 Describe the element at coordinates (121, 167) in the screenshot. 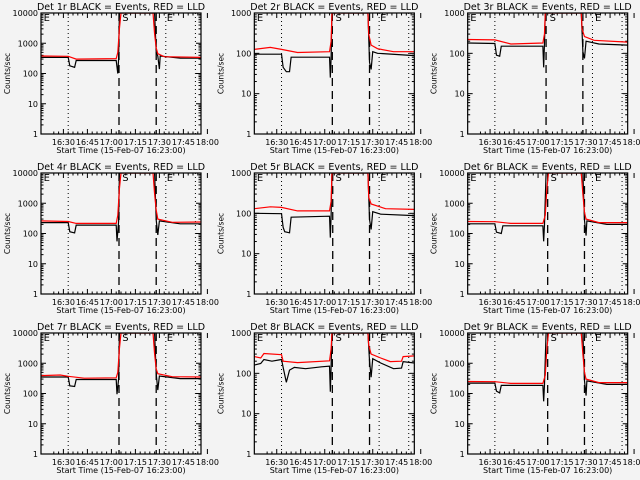

I see `chart-title: Det 4r BLACK = Events, RED = LLD` at that location.